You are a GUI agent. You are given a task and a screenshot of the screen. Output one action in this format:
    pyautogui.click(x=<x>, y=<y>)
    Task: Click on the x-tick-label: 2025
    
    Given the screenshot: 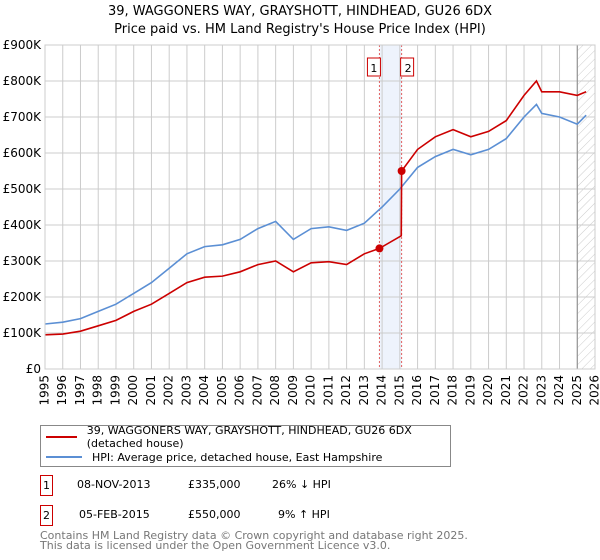 What is the action you would take?
    pyautogui.click(x=577, y=390)
    